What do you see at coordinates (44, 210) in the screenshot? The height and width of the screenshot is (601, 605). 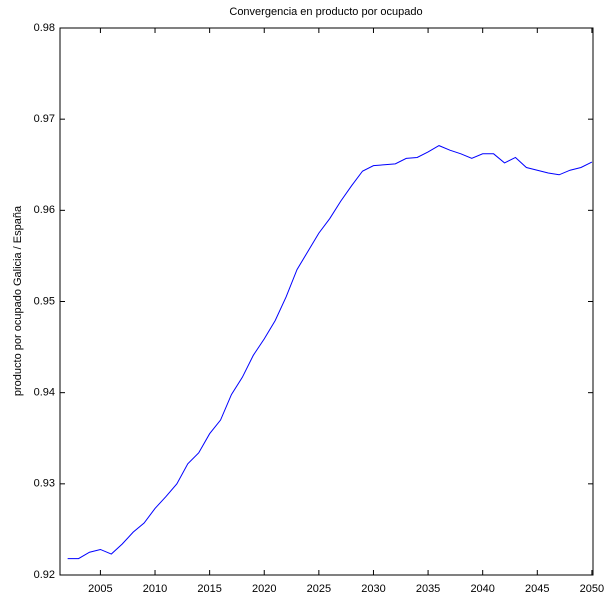 I see `y-tick-label: 0.96` at bounding box center [44, 210].